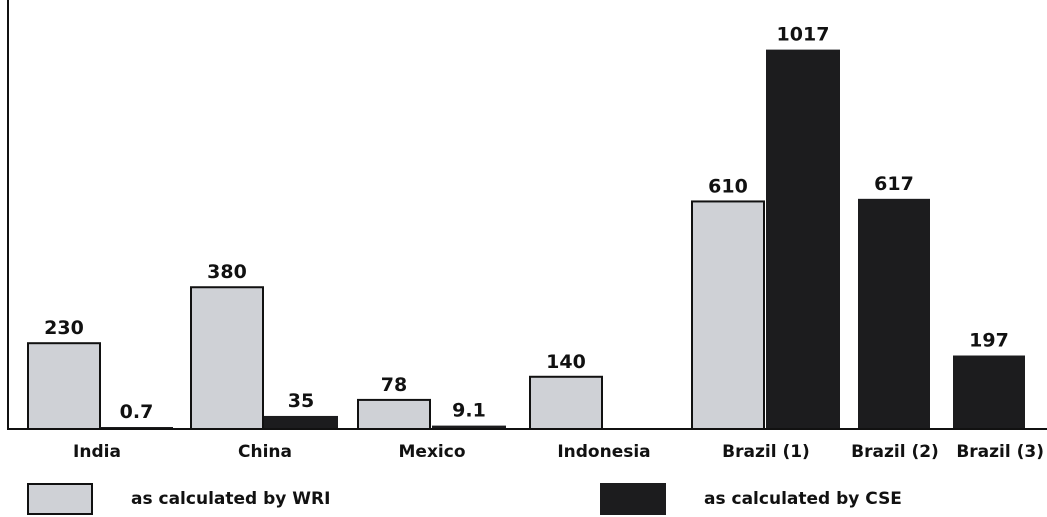  What do you see at coordinates (803, 35) in the screenshot?
I see `value-label: 1017` at bounding box center [803, 35].